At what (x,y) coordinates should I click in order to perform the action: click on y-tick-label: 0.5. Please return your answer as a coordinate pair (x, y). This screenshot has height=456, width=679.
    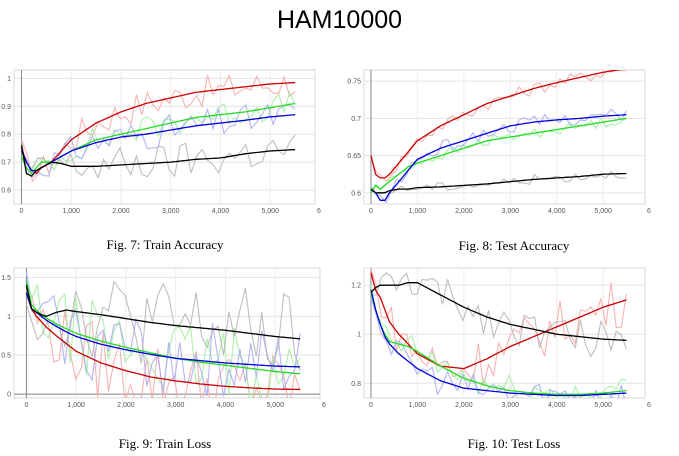
    Looking at the image, I should click on (6, 356).